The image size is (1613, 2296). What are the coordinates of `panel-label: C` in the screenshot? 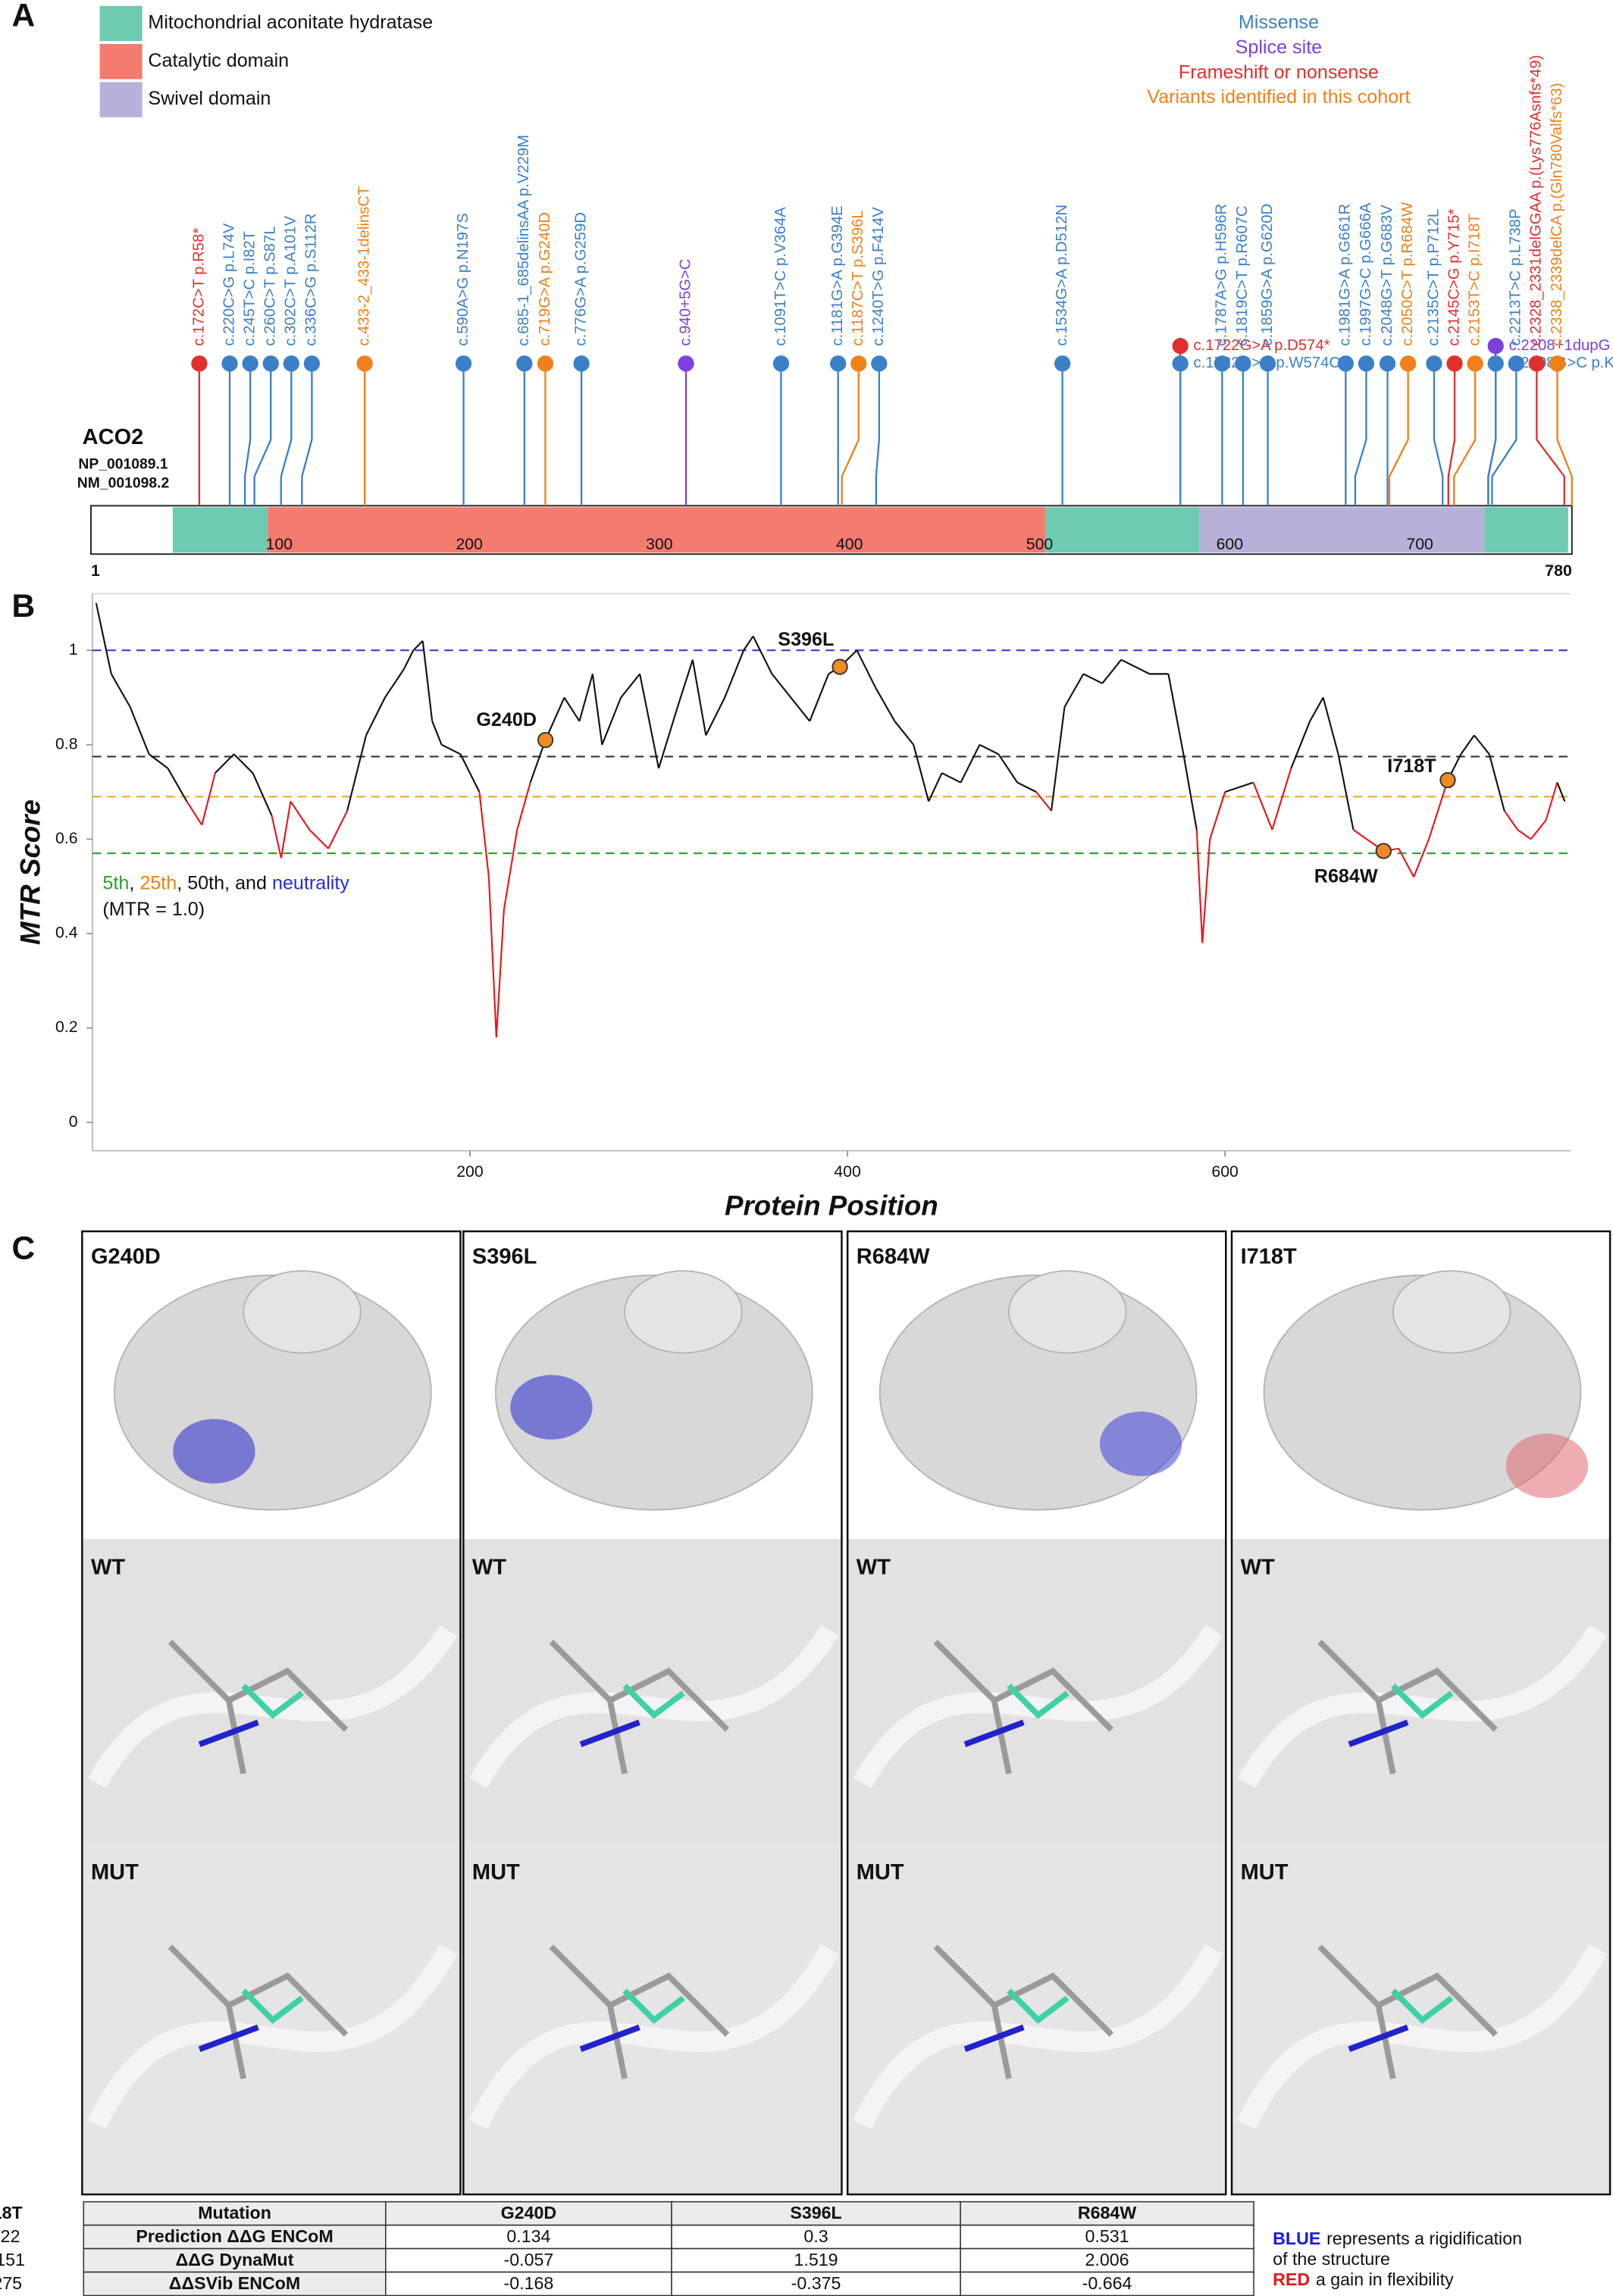 It's located at (24, 1248).